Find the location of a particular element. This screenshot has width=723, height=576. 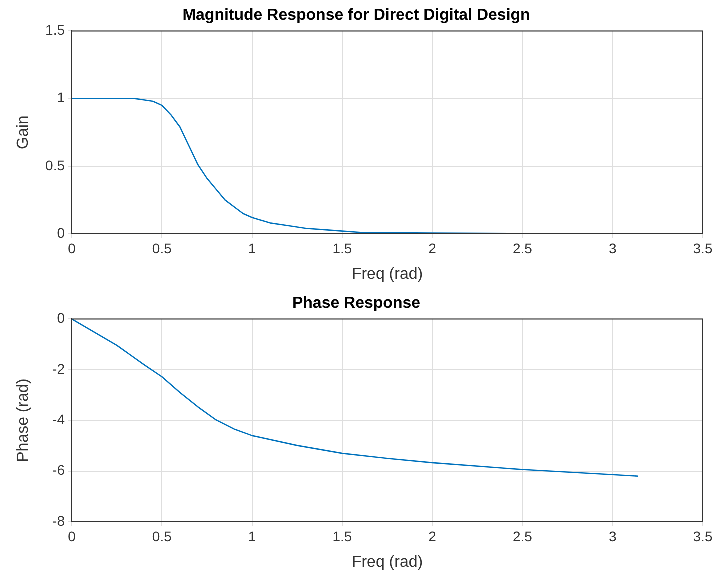

y-tick-label: -2 is located at coordinates (59, 368).